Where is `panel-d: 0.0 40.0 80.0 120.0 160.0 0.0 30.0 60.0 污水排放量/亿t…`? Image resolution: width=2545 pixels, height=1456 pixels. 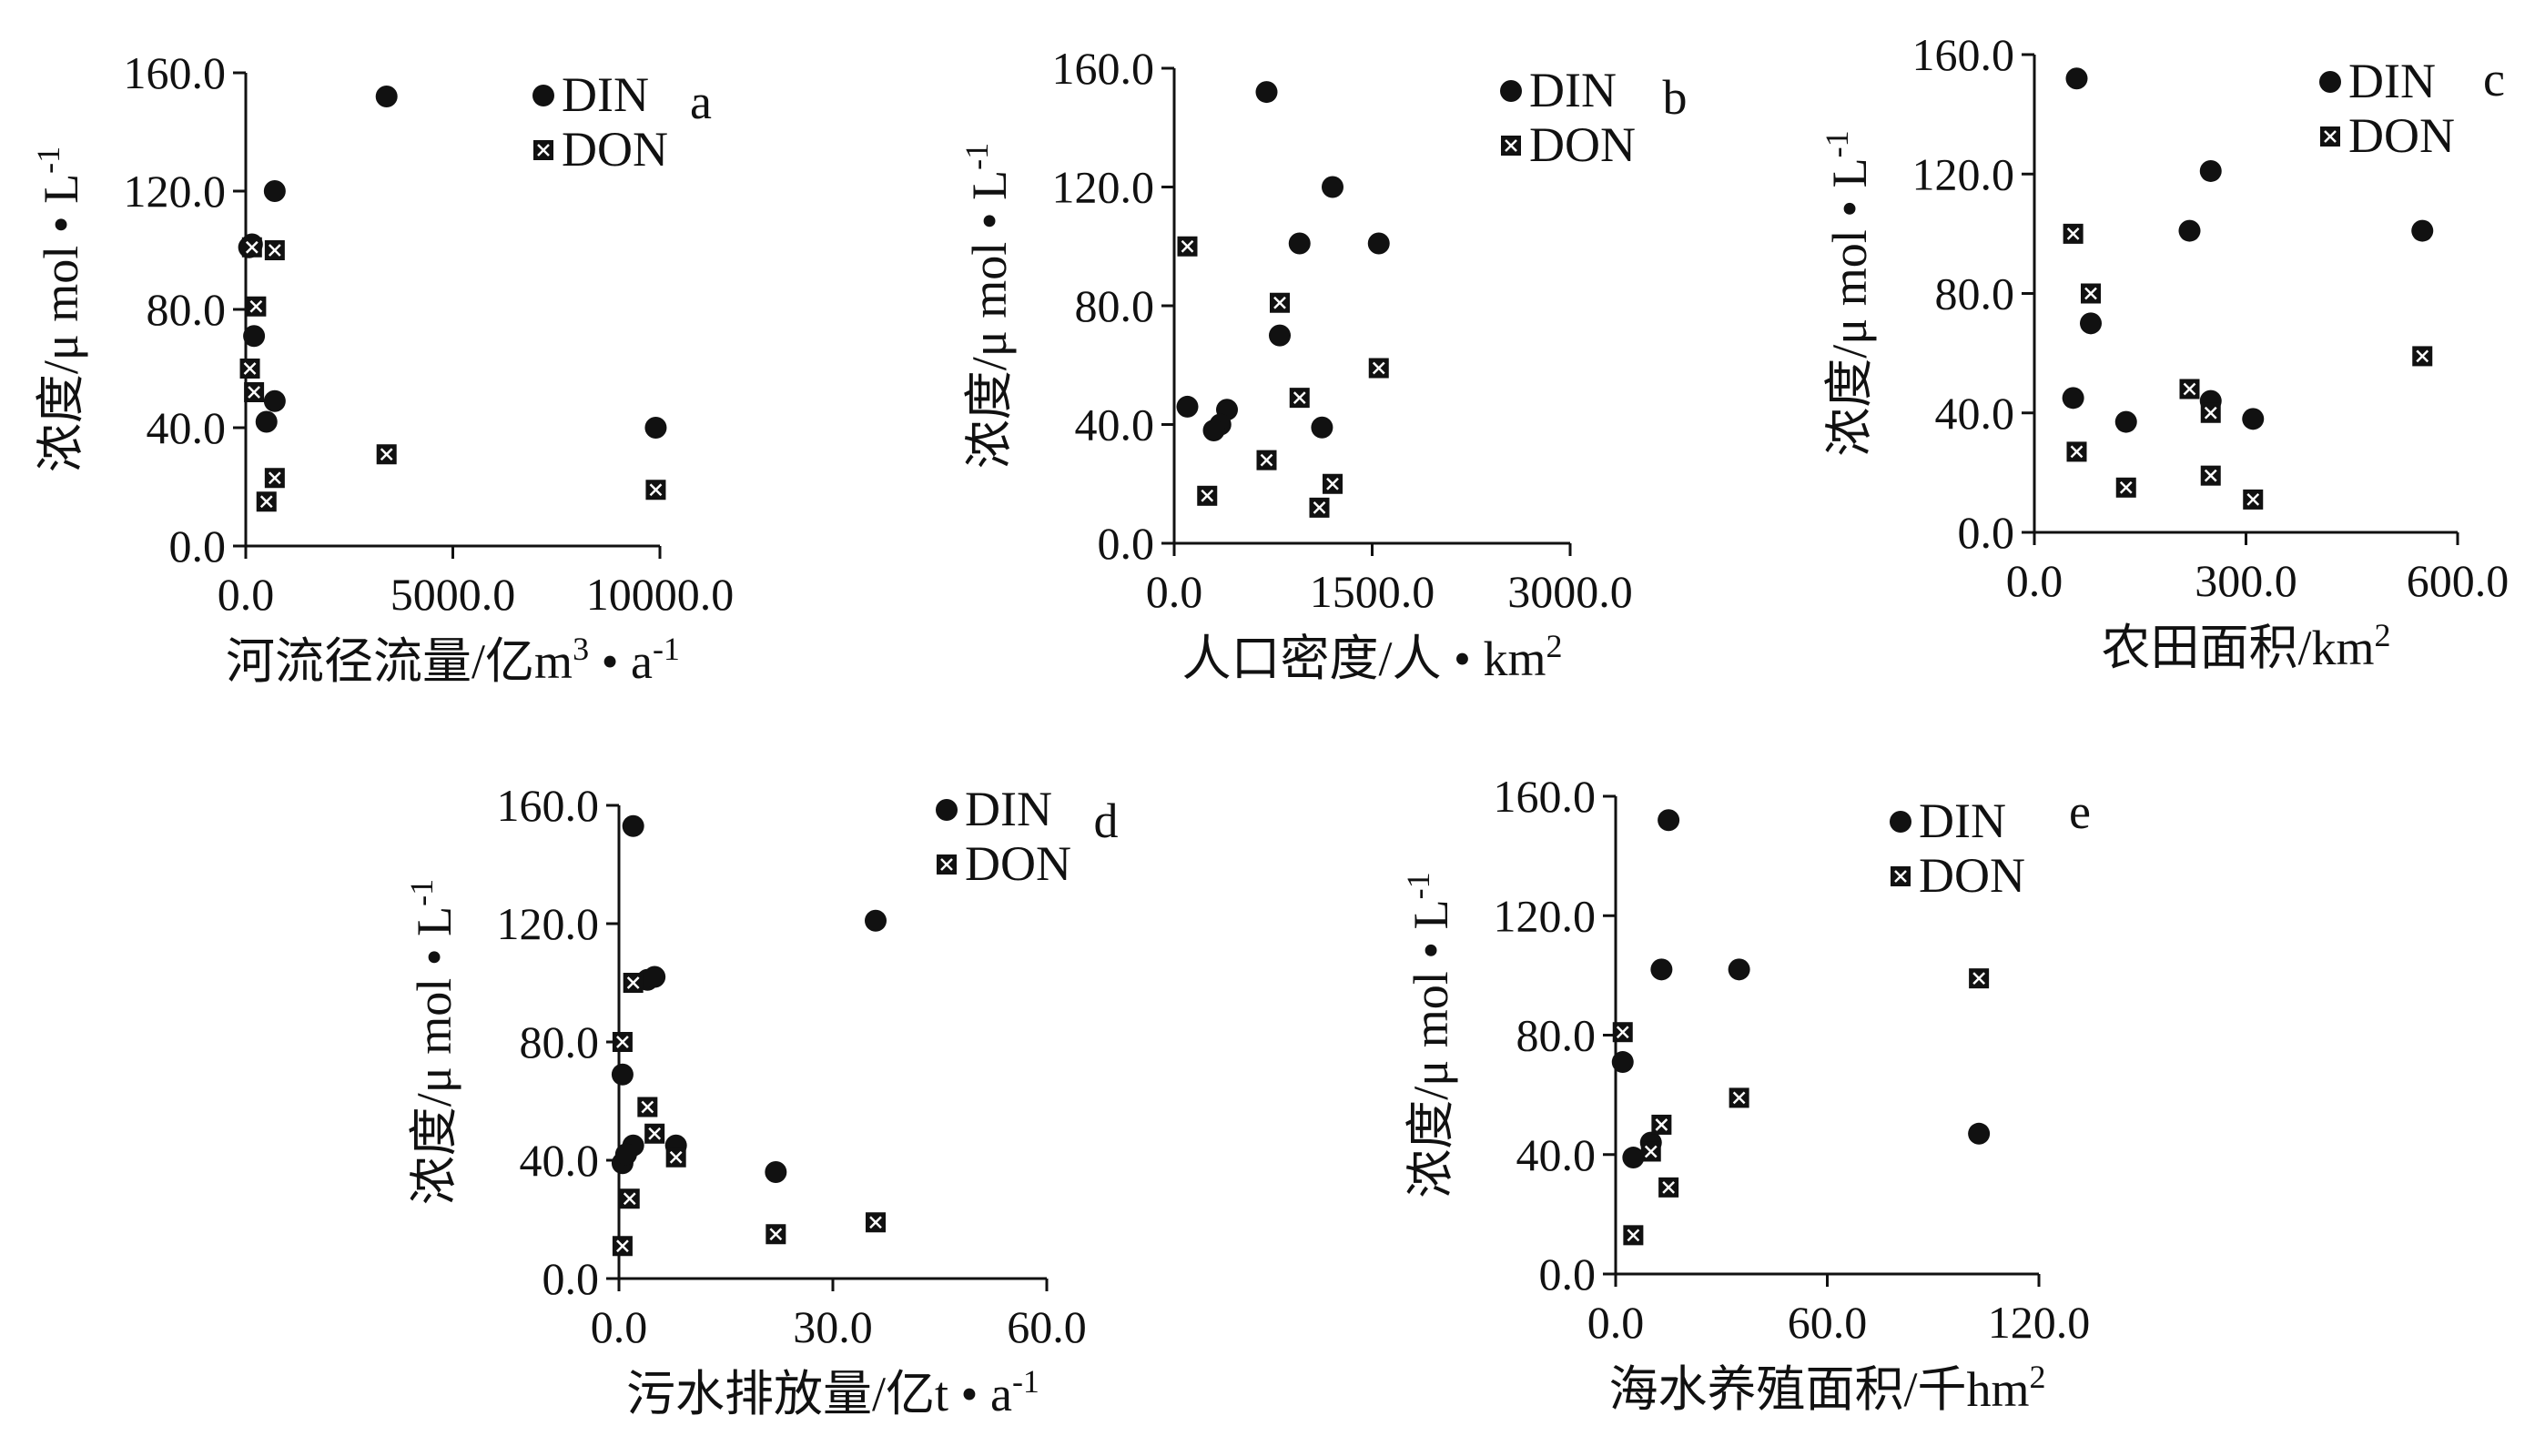
panel-d: 0.0 40.0 80.0 120.0 160.0 0.0 30.0 60.0 污水排放量/亿t… is located at coordinates (761, 1100).